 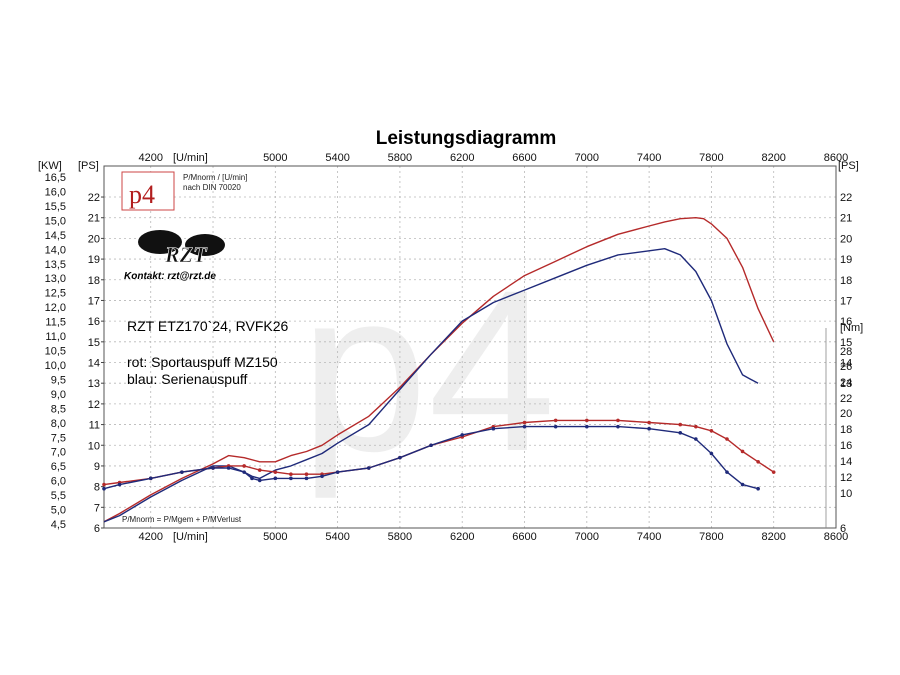 What do you see at coordinates (838, 431) in the screenshot?
I see `nm-axis-right: 6 10 12 14 16 18 20 22 24 26 28` at bounding box center [838, 431].